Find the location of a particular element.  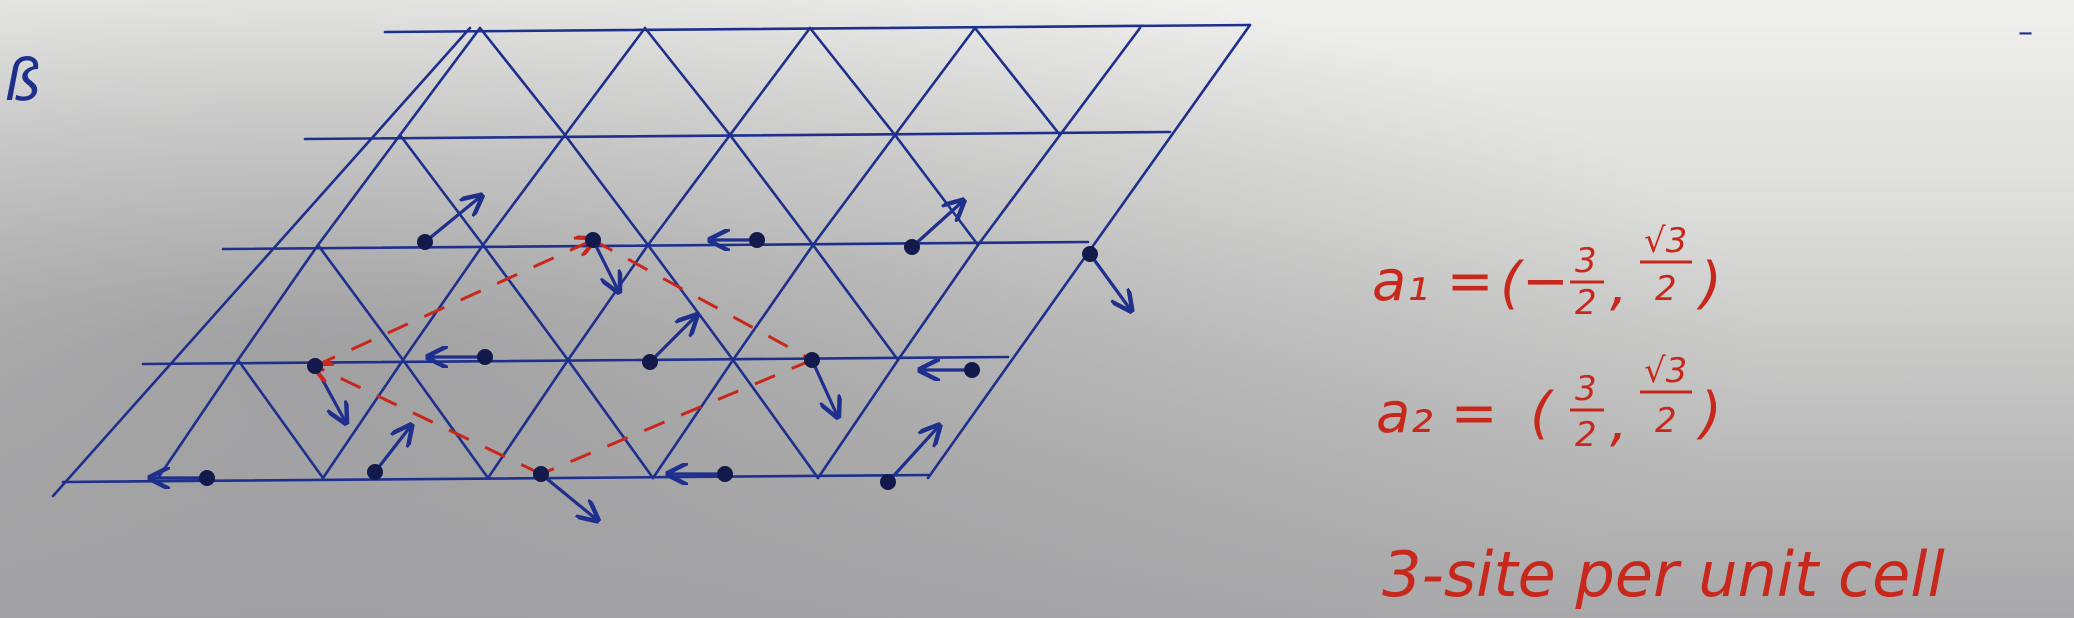

a1-vector-equation: a₁ = ( − 3 2 , √3 2 ) is located at coordinates (1547, 272).